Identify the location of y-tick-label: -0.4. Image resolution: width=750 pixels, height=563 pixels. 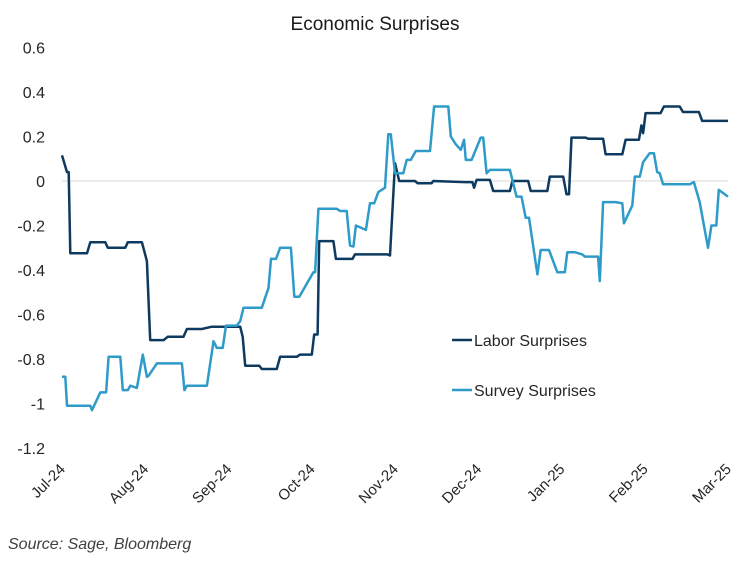
(31, 271).